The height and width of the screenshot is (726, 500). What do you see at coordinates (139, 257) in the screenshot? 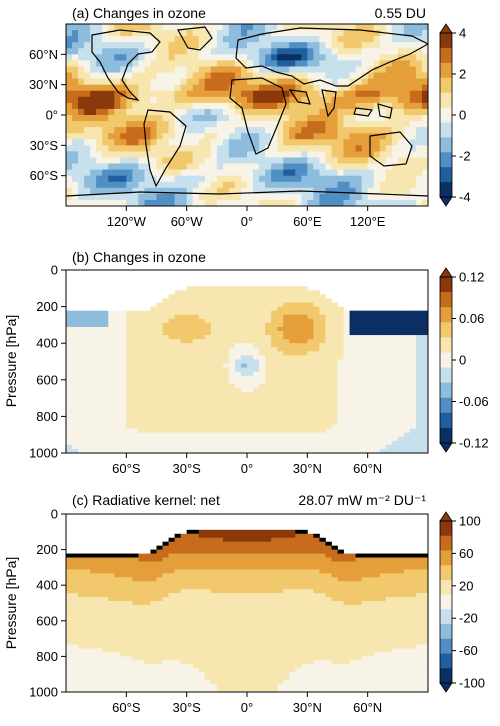
I see `panel-b-title: (b) Changes in ozone` at bounding box center [139, 257].